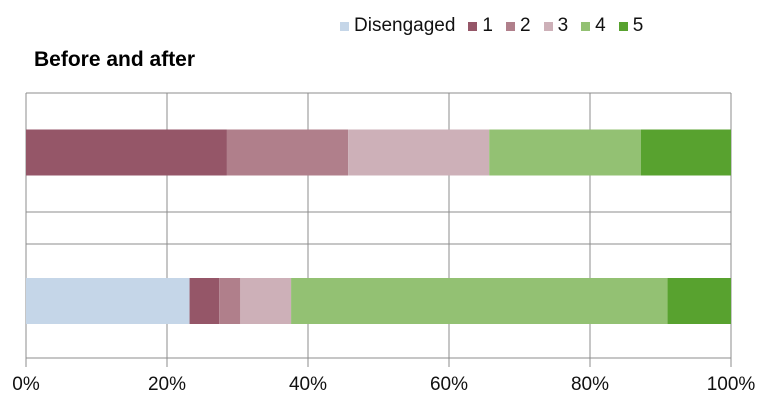 The image size is (759, 396). Describe the element at coordinates (525, 25) in the screenshot. I see `legend-label: 2` at that location.